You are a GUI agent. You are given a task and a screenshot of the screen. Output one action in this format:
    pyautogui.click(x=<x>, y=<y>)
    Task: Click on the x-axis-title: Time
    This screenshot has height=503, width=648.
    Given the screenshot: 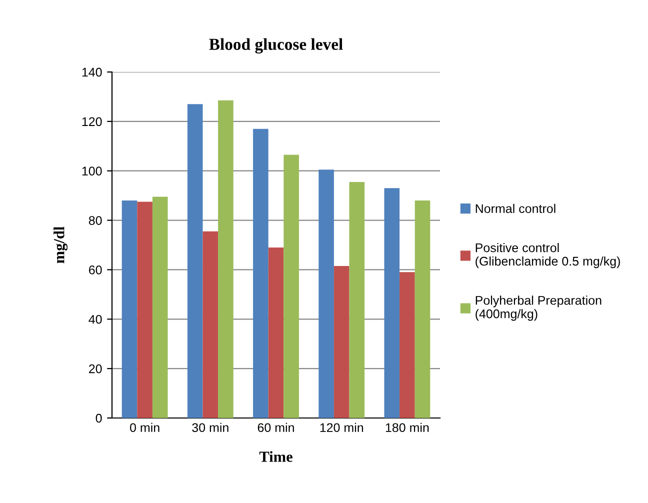 What is the action you would take?
    pyautogui.click(x=275, y=456)
    